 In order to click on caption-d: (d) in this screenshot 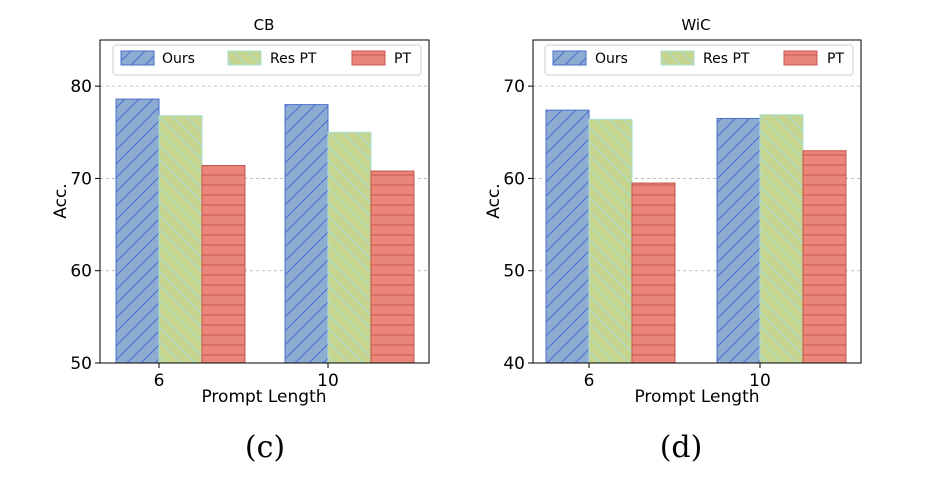, I will do `click(681, 447)`.